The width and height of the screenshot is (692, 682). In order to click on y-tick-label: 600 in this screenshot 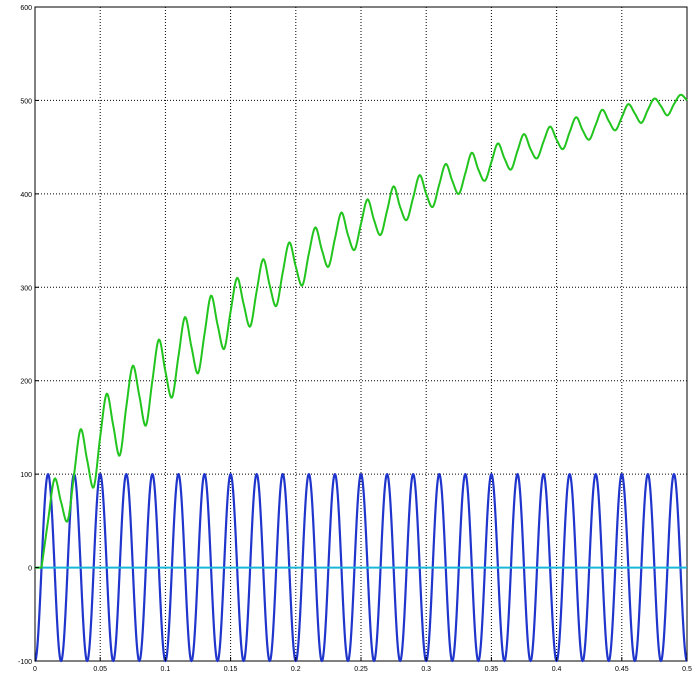, I will do `click(26, 8)`.